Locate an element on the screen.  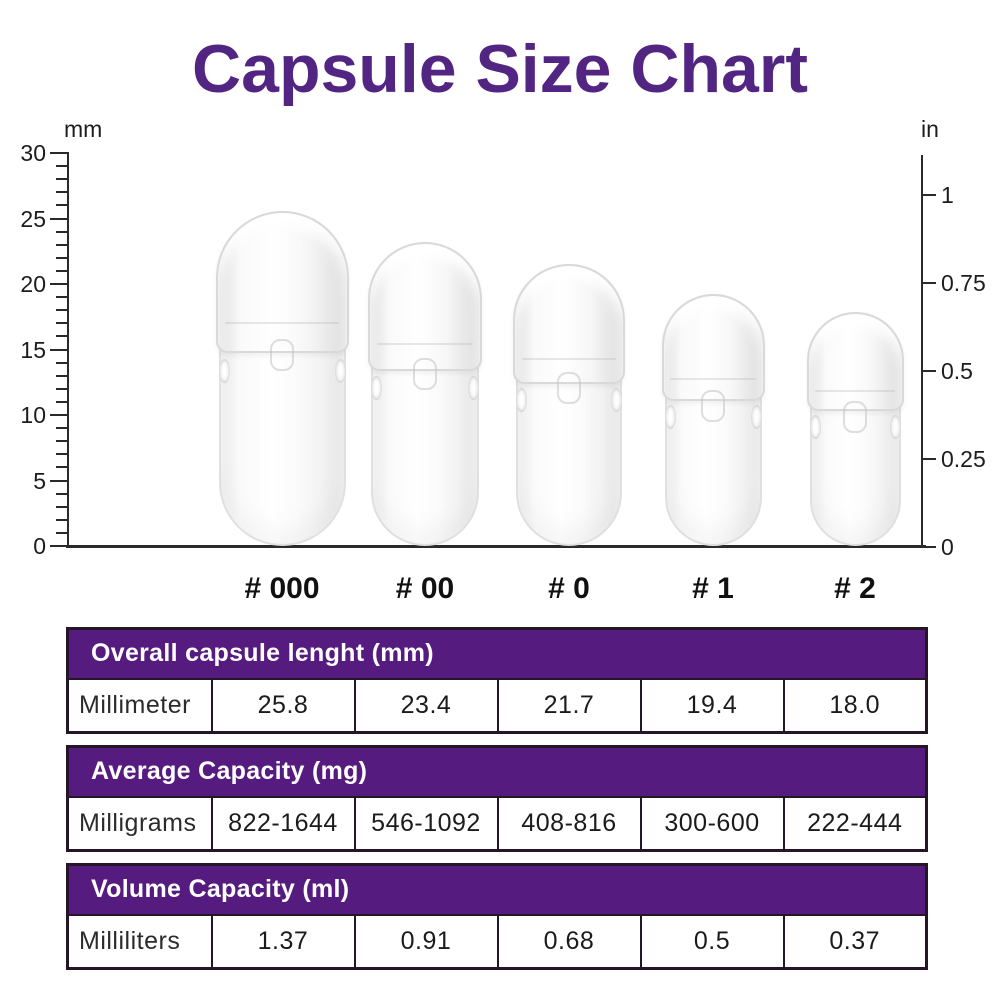
capsule-size-label: # 2 is located at coordinates (855, 588).